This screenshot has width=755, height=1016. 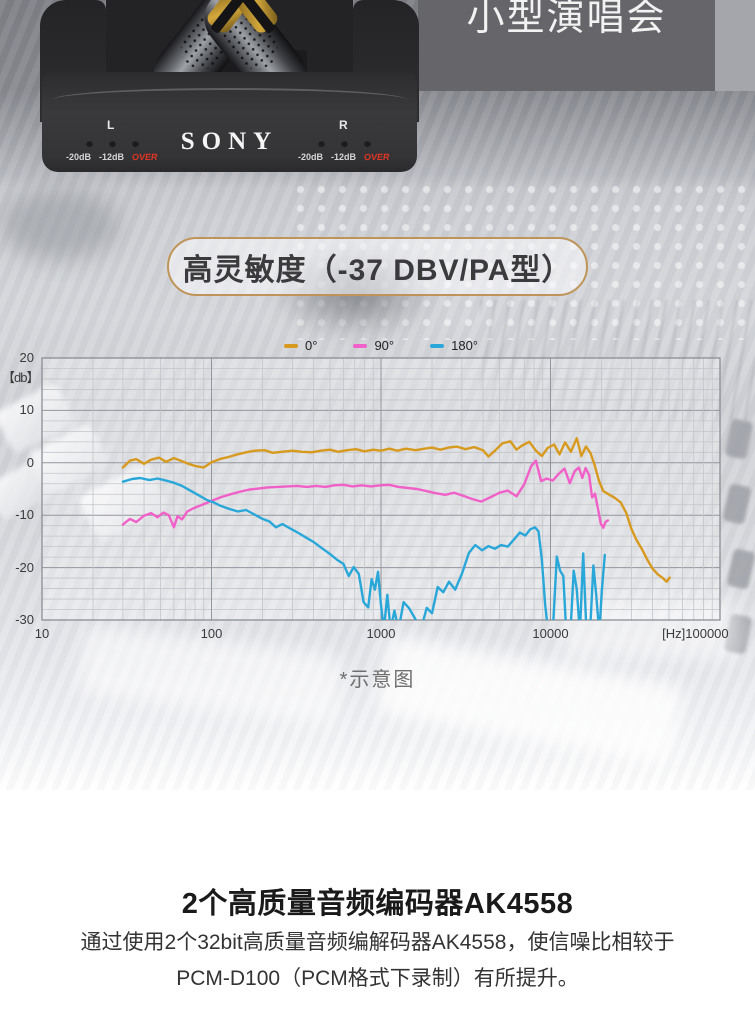 What do you see at coordinates (26, 410) in the screenshot?
I see `y-tick-label: 10` at bounding box center [26, 410].